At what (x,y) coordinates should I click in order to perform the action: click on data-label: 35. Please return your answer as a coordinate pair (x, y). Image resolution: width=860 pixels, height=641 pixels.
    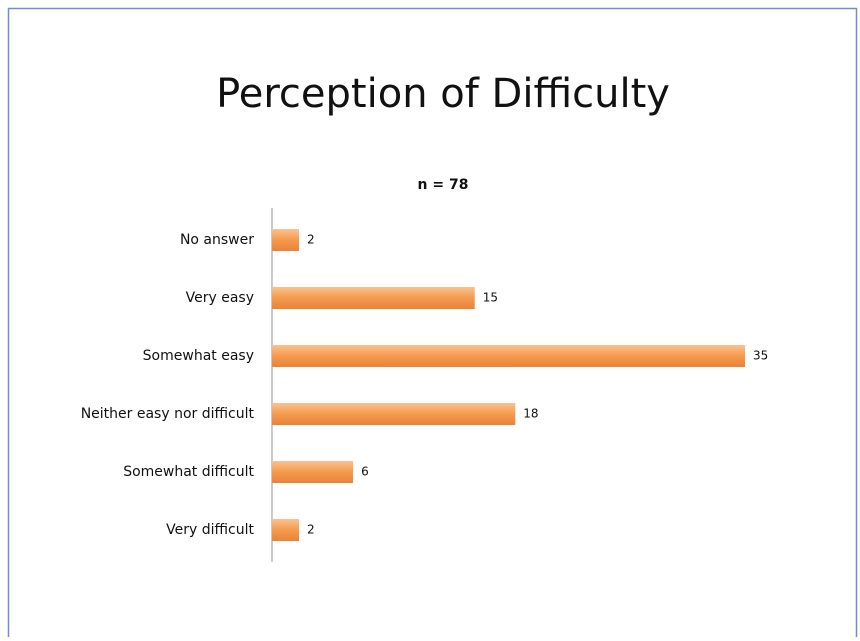
    Looking at the image, I should click on (760, 356).